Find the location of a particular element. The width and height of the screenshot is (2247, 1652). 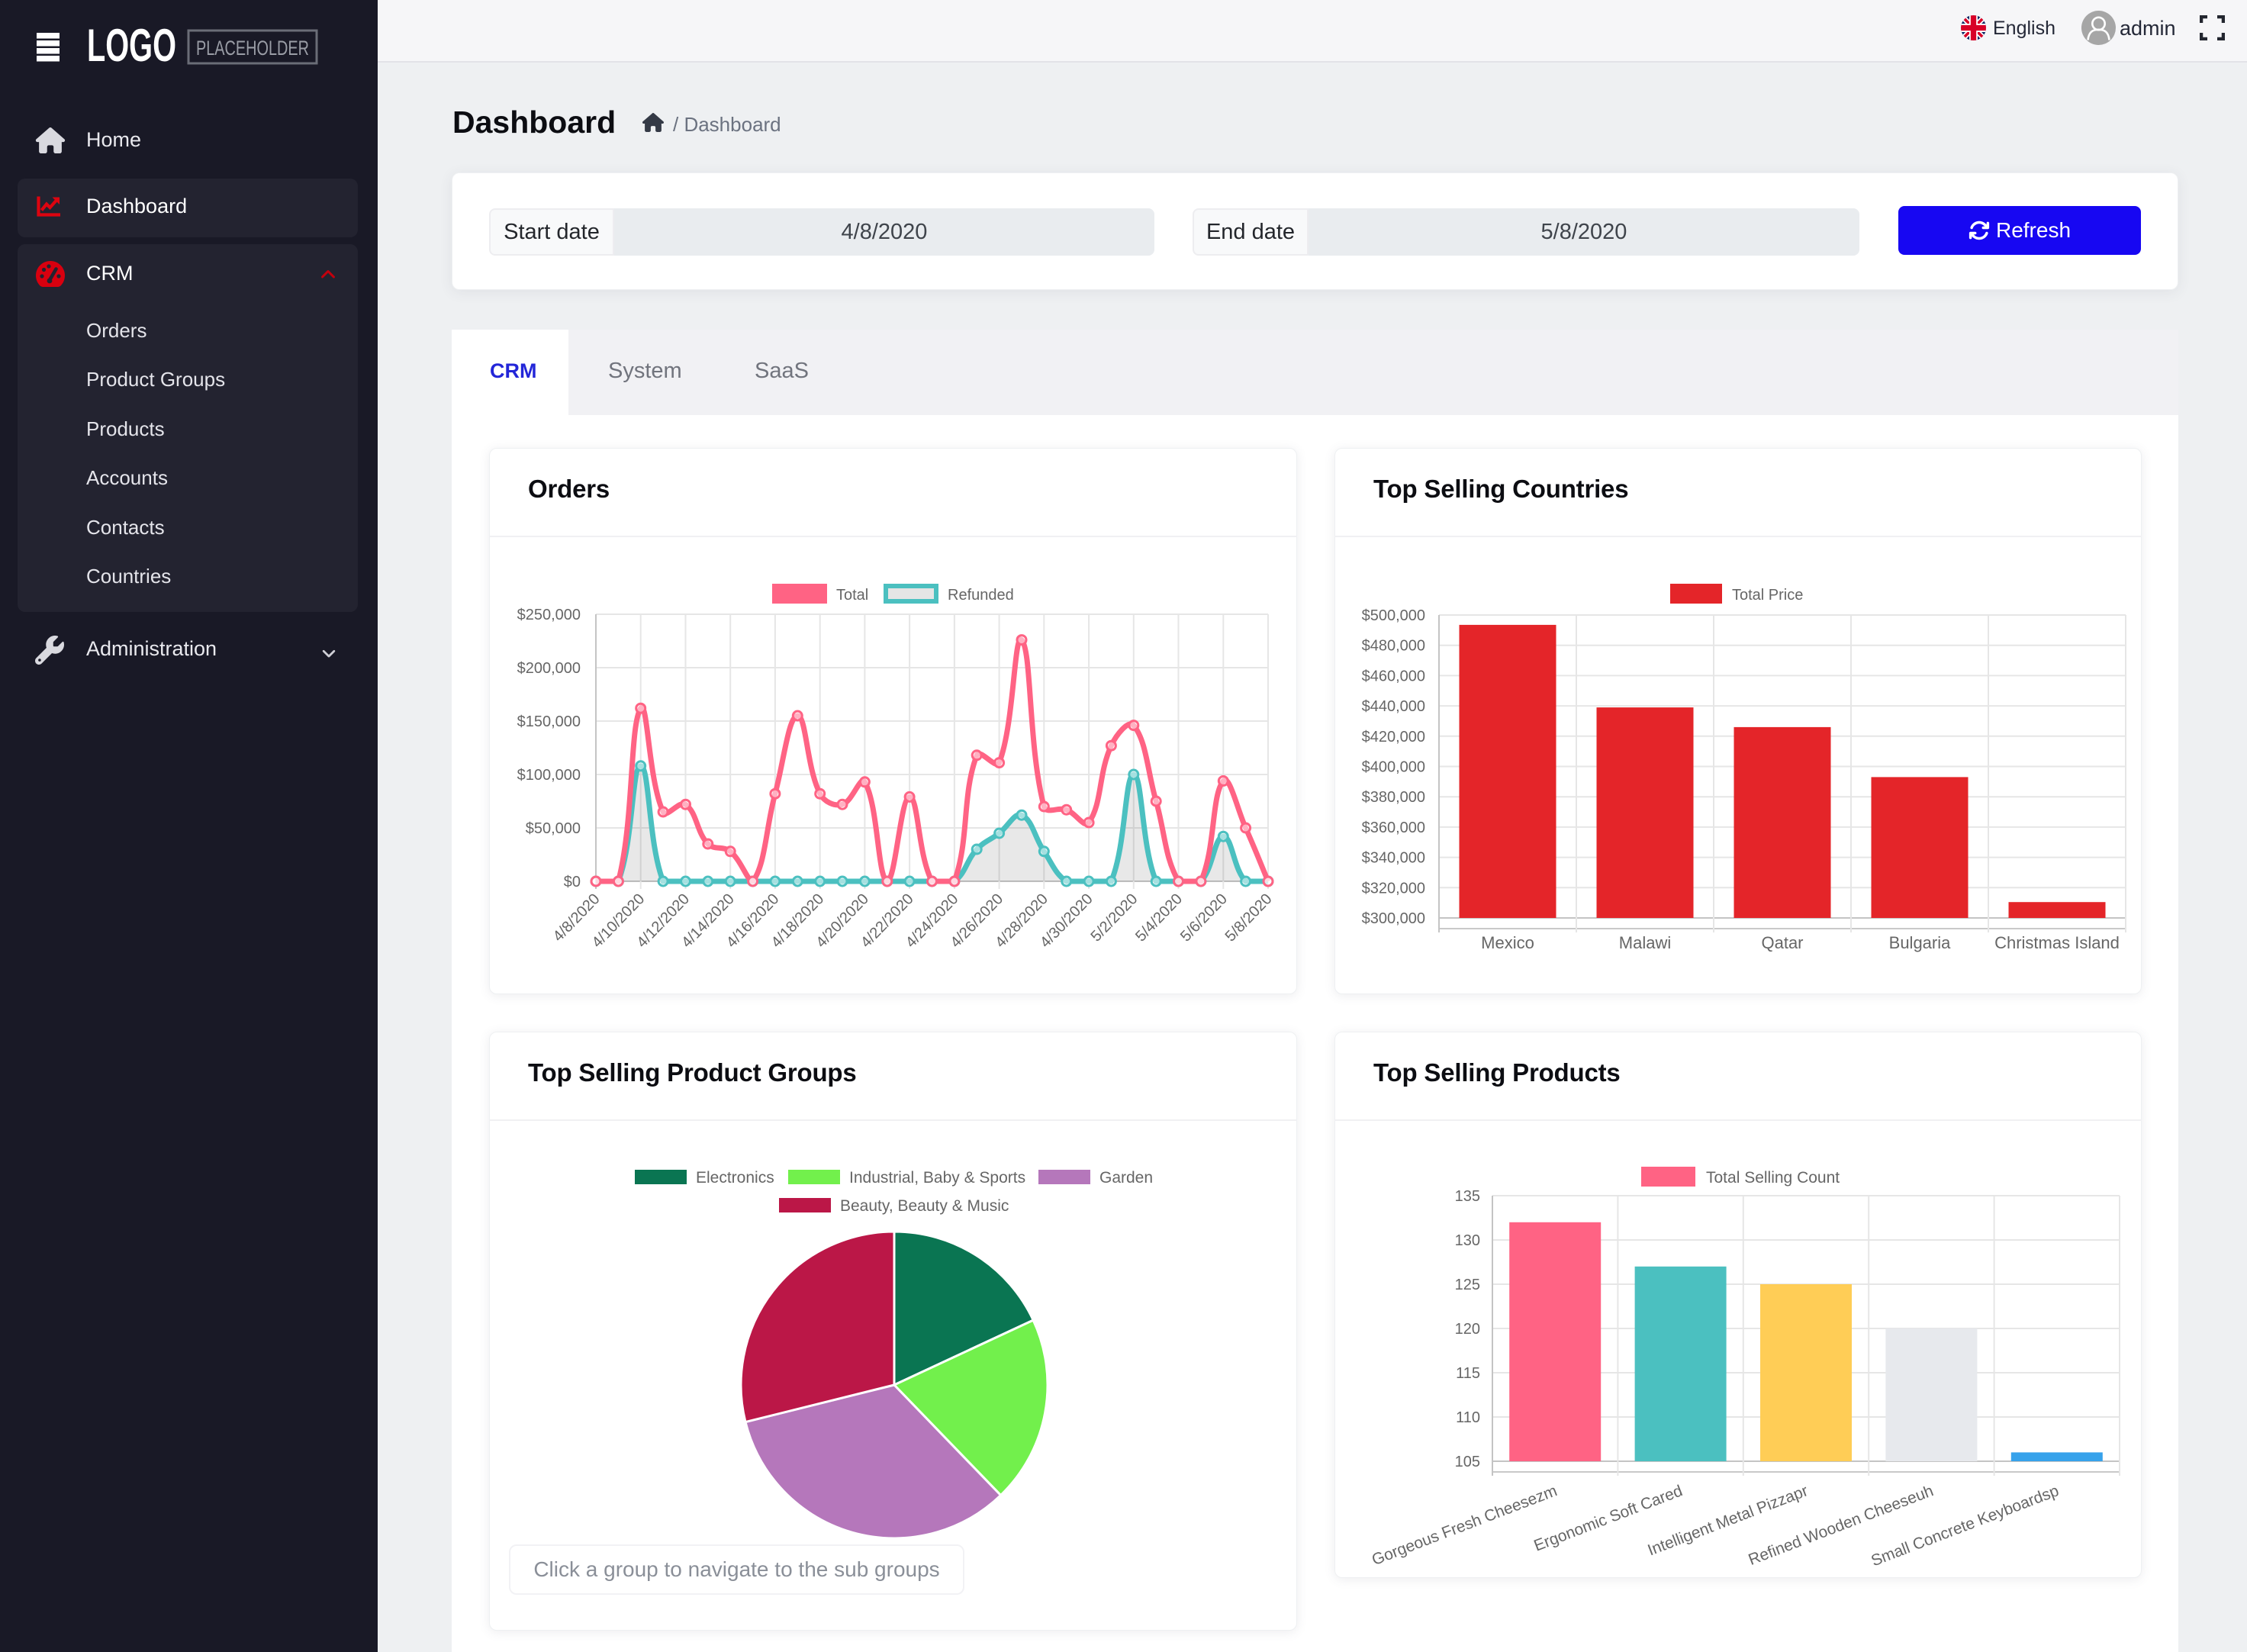

svg-text: Bulgaria is located at coordinates (1920, 942).